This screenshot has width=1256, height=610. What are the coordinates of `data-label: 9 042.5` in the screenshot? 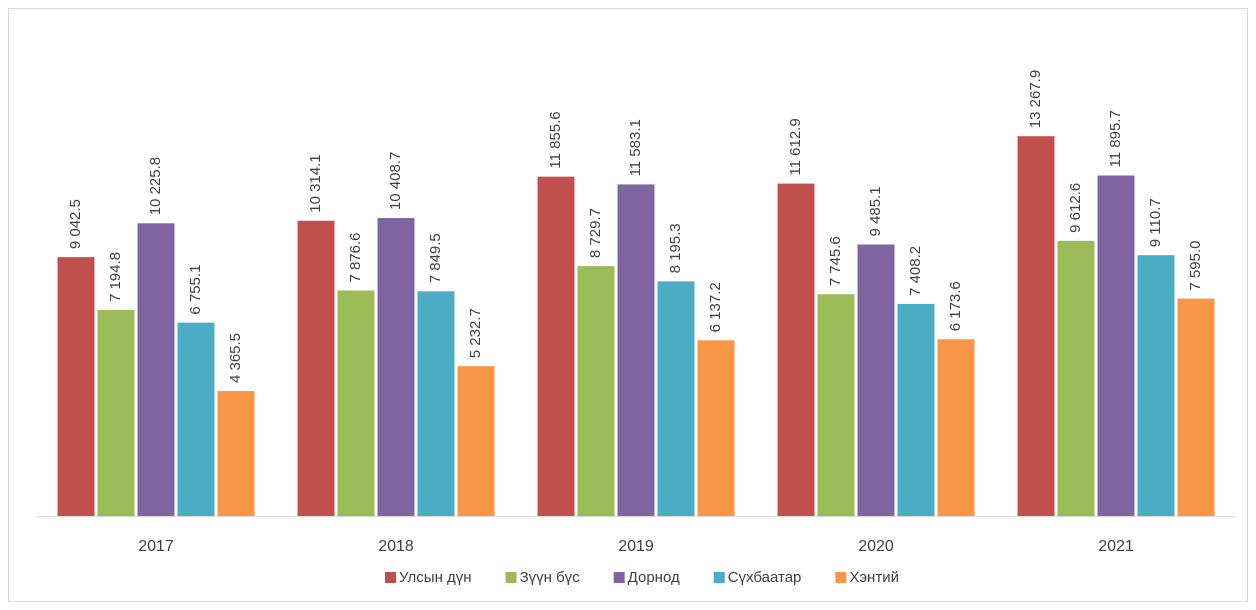 It's located at (75, 224).